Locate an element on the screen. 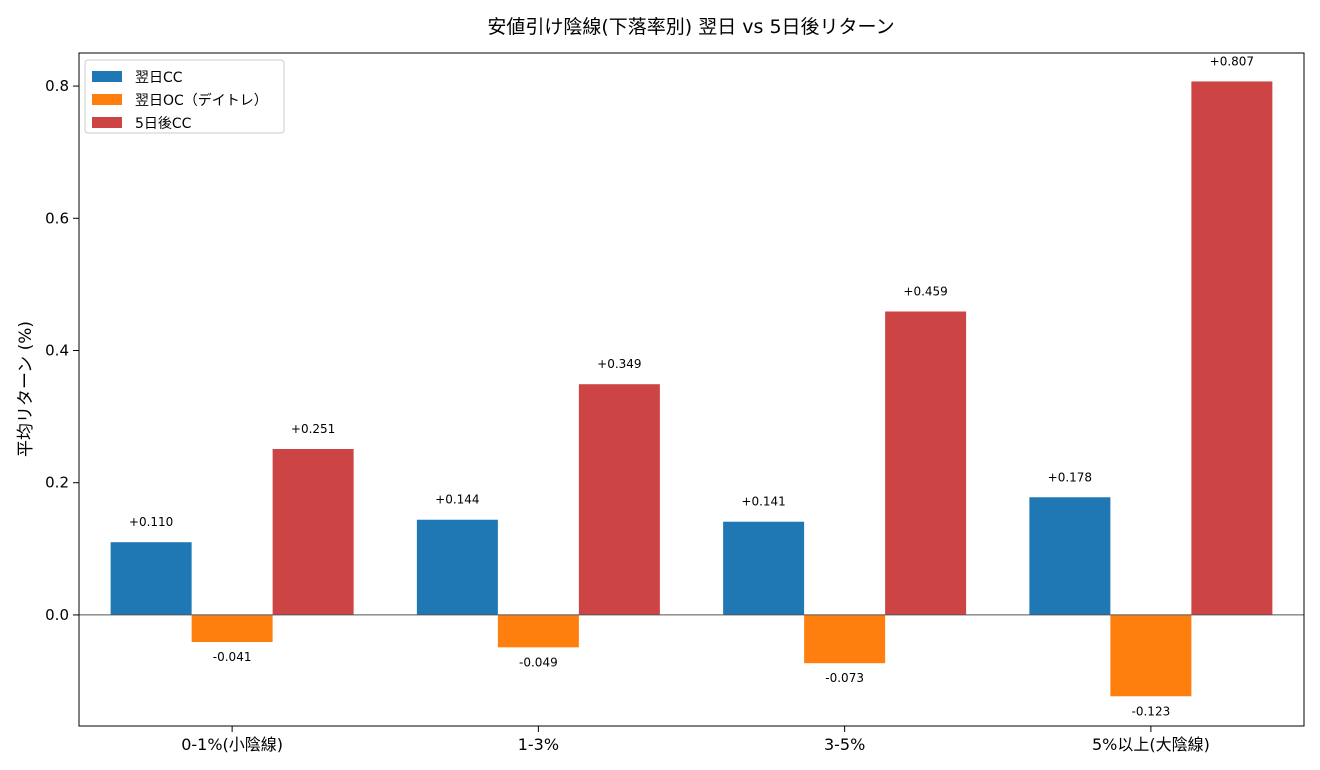 The height and width of the screenshot is (770, 1320). chart-title: 安値引け陰線(下落率別) 翌日 vs 5日後リターン is located at coordinates (690, 27).